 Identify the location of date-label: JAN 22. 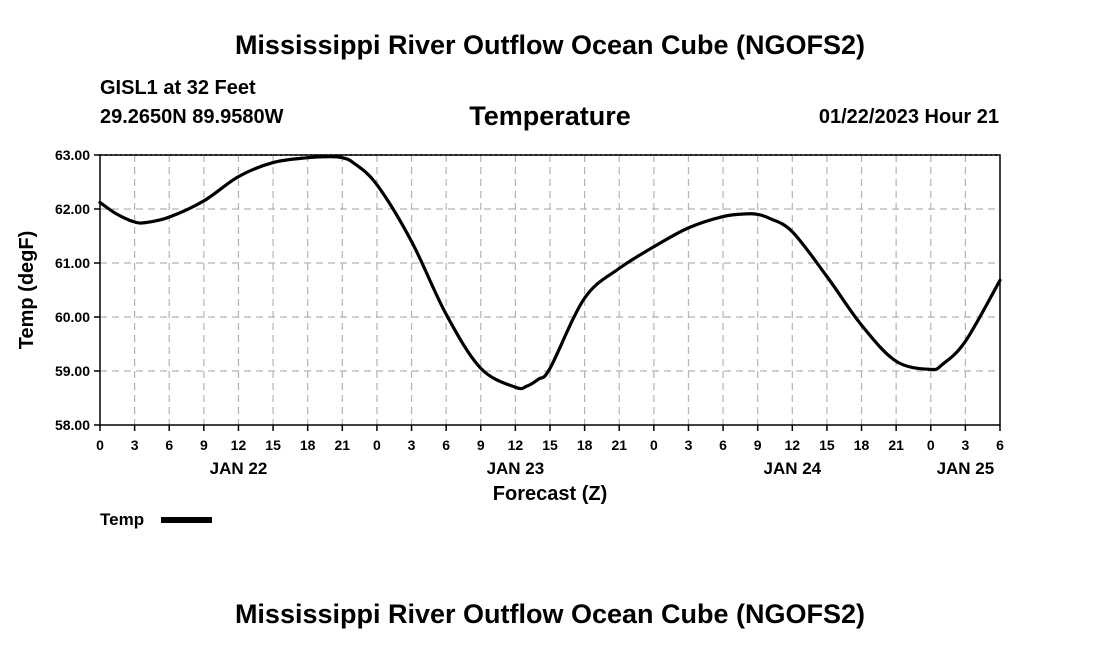
(239, 468).